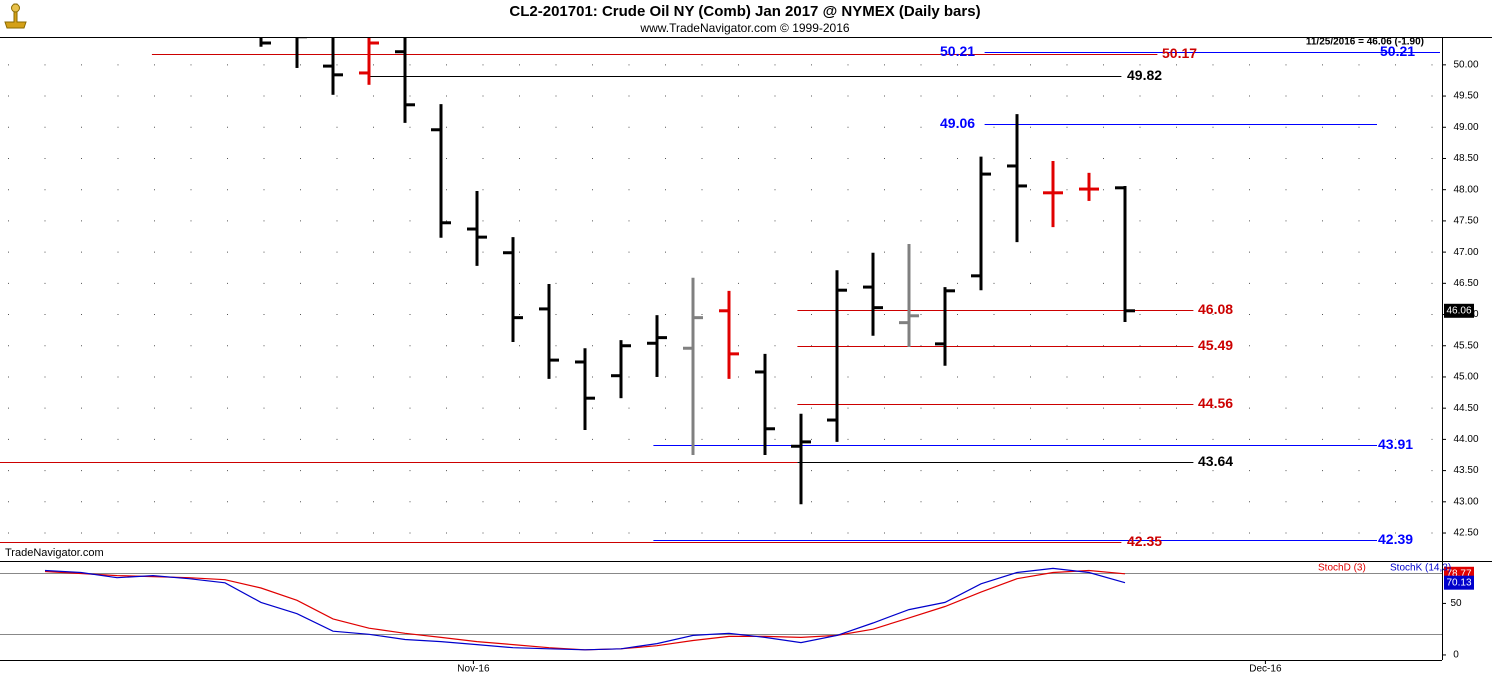 The width and height of the screenshot is (1492, 677). What do you see at coordinates (1465, 127) in the screenshot?
I see `y-tick-label: 49.00` at bounding box center [1465, 127].